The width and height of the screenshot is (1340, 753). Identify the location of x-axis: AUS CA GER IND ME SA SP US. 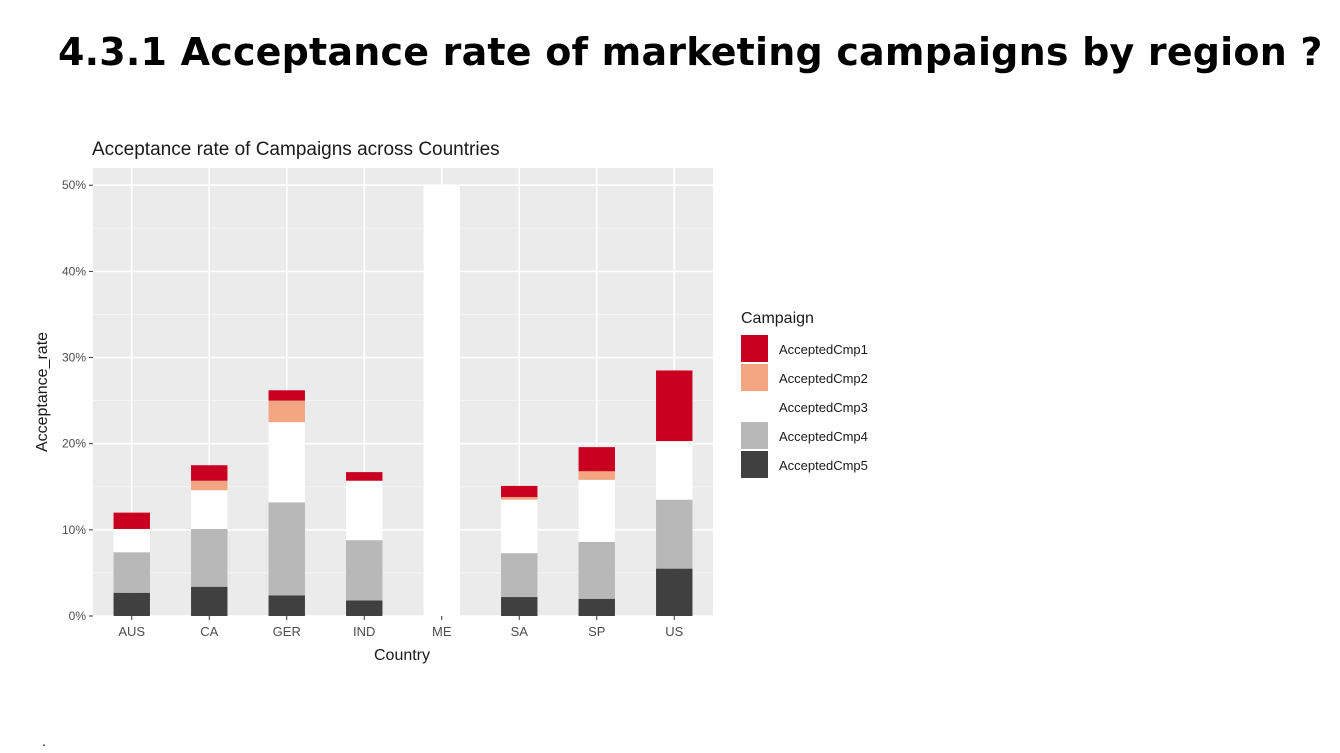
(401, 627).